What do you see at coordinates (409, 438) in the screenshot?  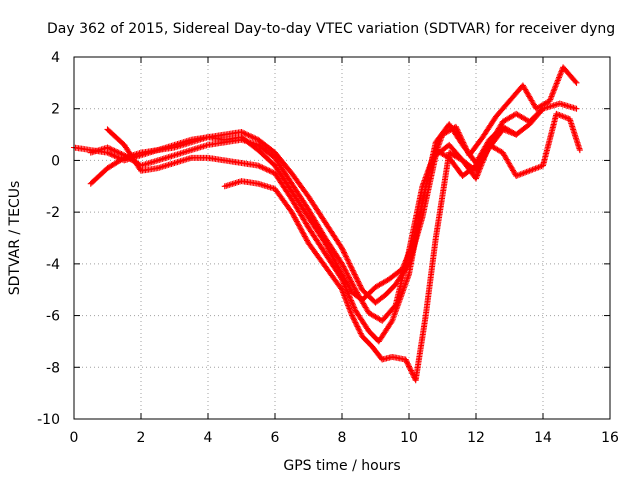 I see `x-tick-label: 10` at bounding box center [409, 438].